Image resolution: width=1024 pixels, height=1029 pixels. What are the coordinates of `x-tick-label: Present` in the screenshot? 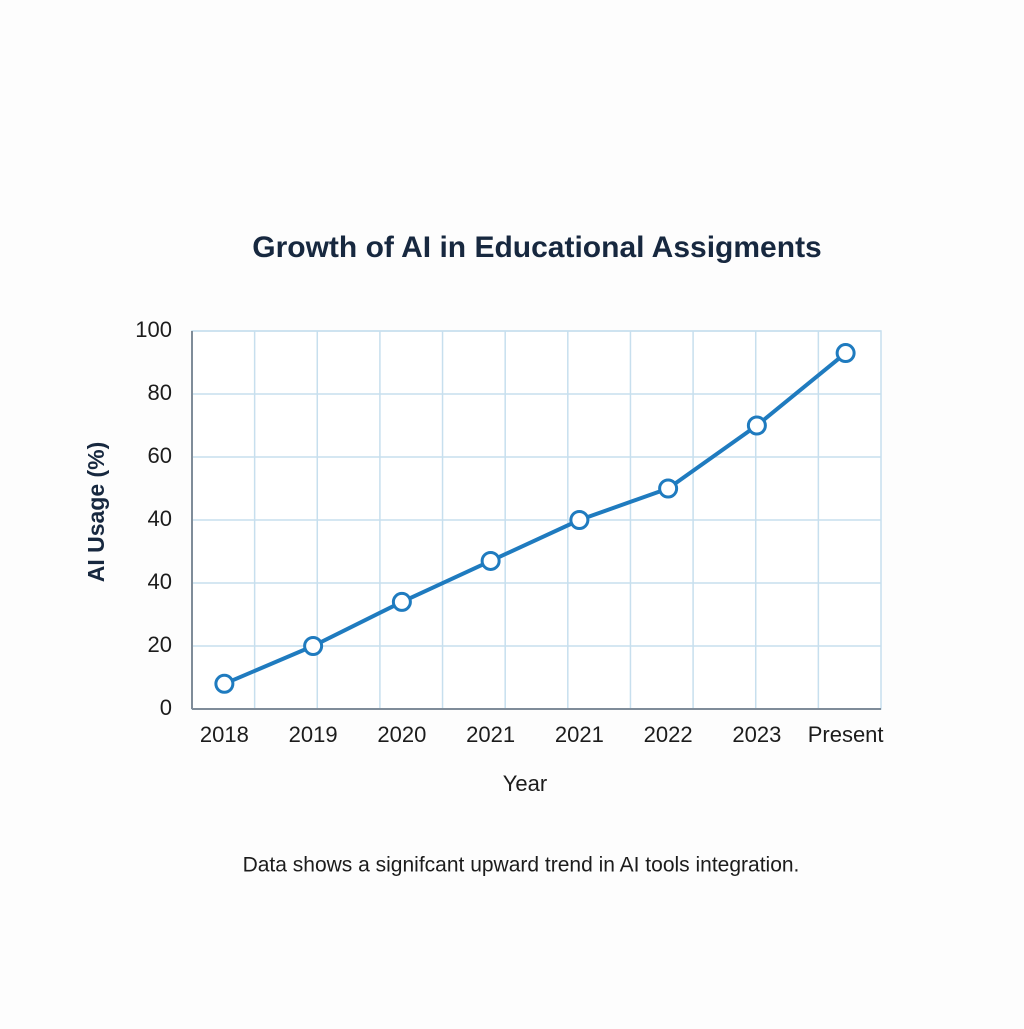 It's located at (846, 734).